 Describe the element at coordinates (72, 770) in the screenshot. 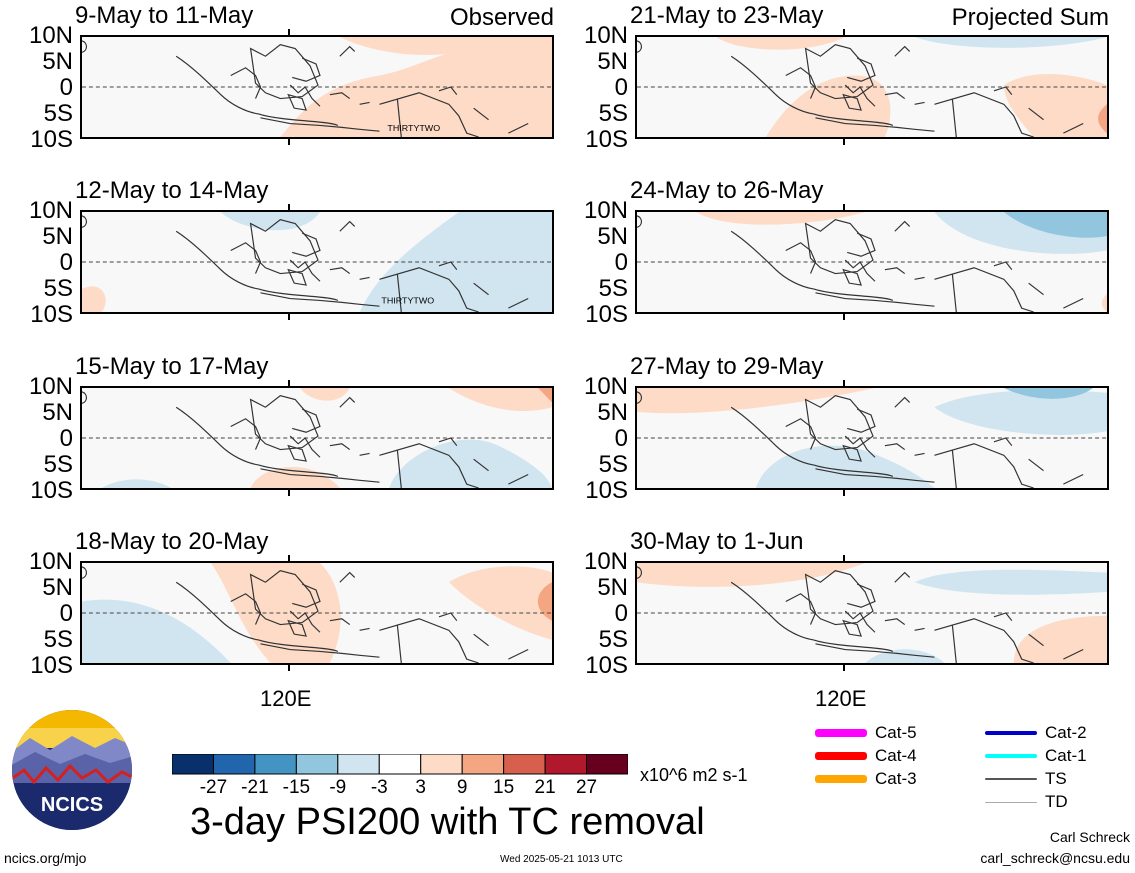

I see `ncics-logo: NCICS` at that location.